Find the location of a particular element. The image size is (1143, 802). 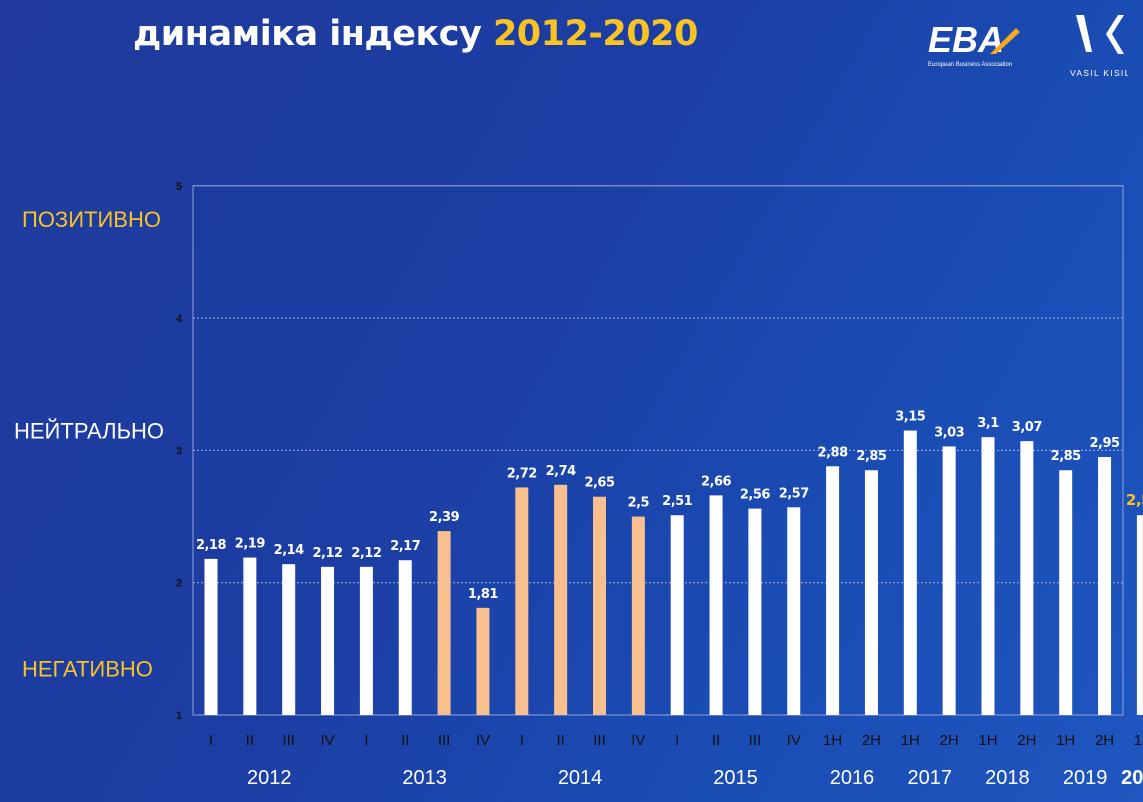

y-tick-label: 5 is located at coordinates (179, 187).